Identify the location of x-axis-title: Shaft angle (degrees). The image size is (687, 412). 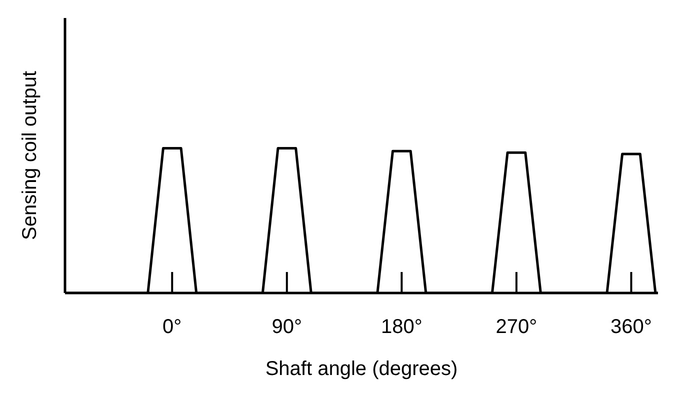
(361, 369).